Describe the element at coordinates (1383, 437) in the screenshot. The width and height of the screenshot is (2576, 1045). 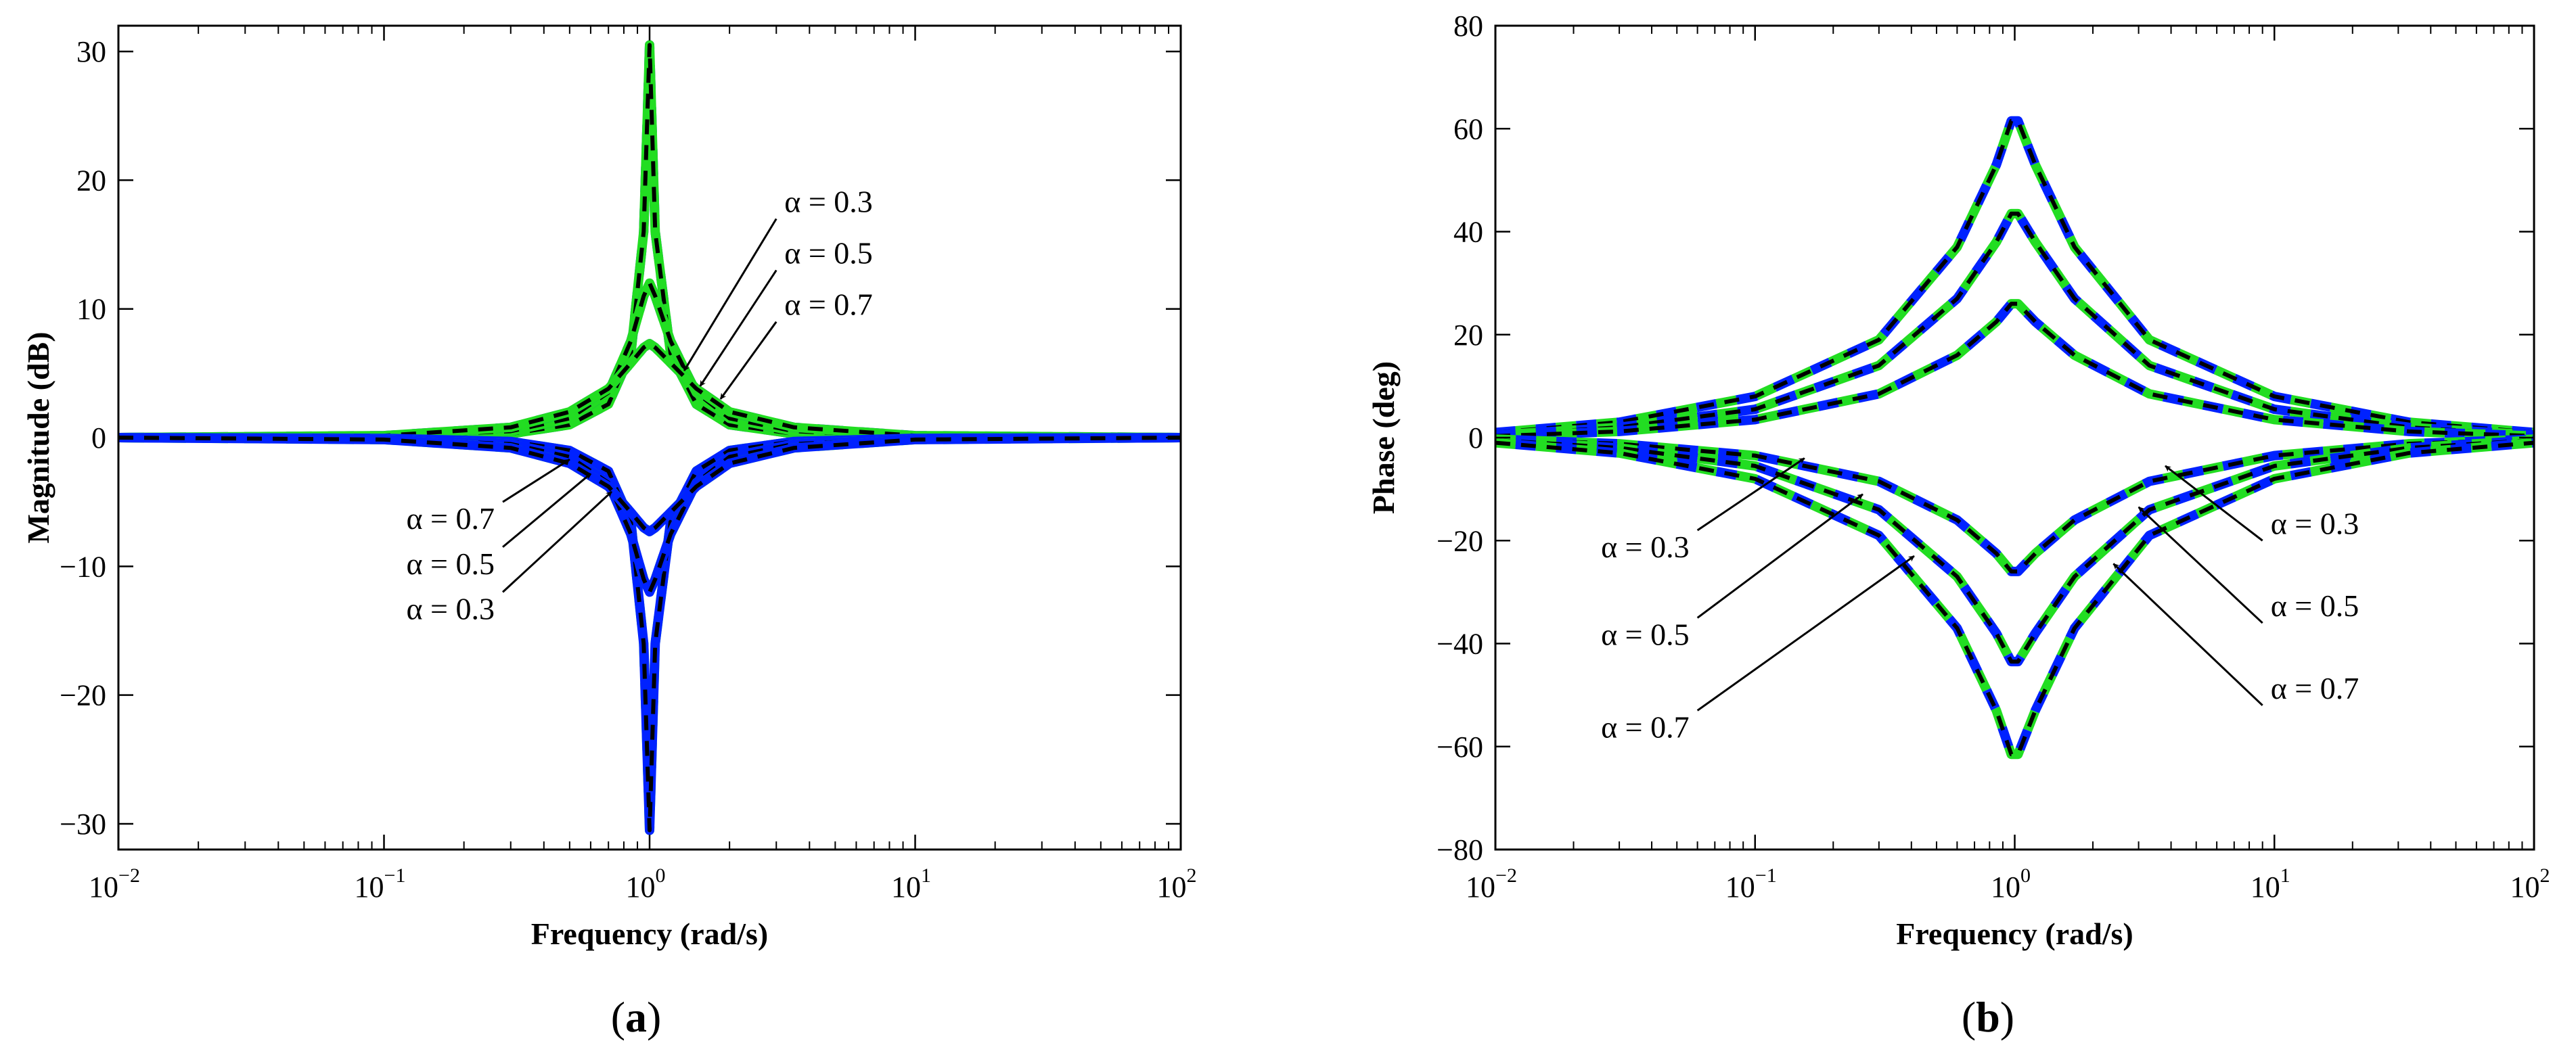
I see `y-axis-label: Phase (deg)` at that location.